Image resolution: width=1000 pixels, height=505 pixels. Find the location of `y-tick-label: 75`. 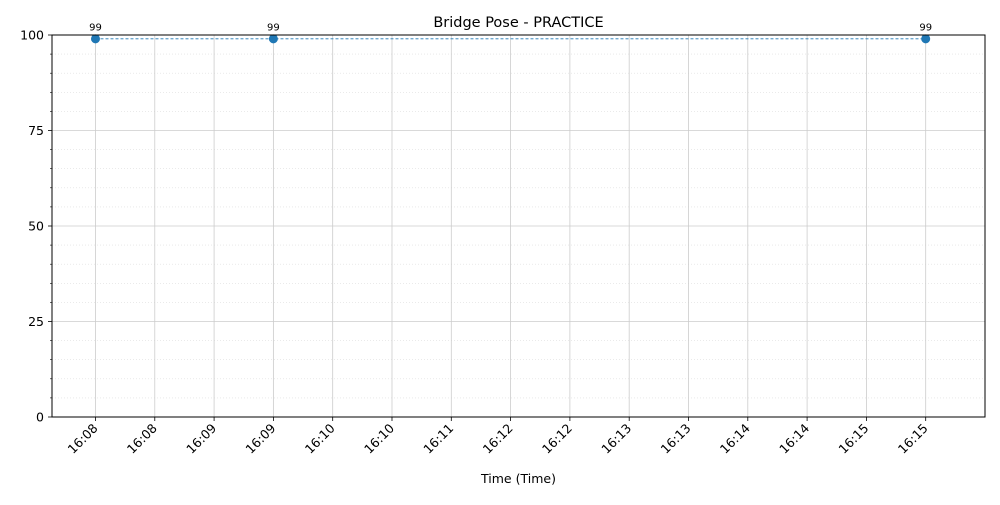

y-tick-label: 75 is located at coordinates (36, 130).